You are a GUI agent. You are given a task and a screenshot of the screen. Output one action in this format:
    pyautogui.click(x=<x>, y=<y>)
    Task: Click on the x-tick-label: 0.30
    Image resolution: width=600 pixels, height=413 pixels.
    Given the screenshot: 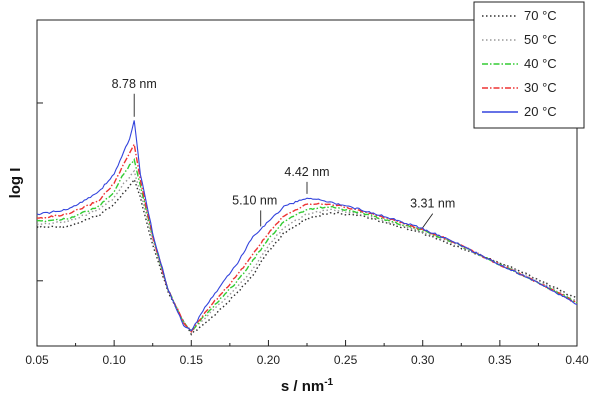 What is the action you would take?
    pyautogui.click(x=423, y=360)
    